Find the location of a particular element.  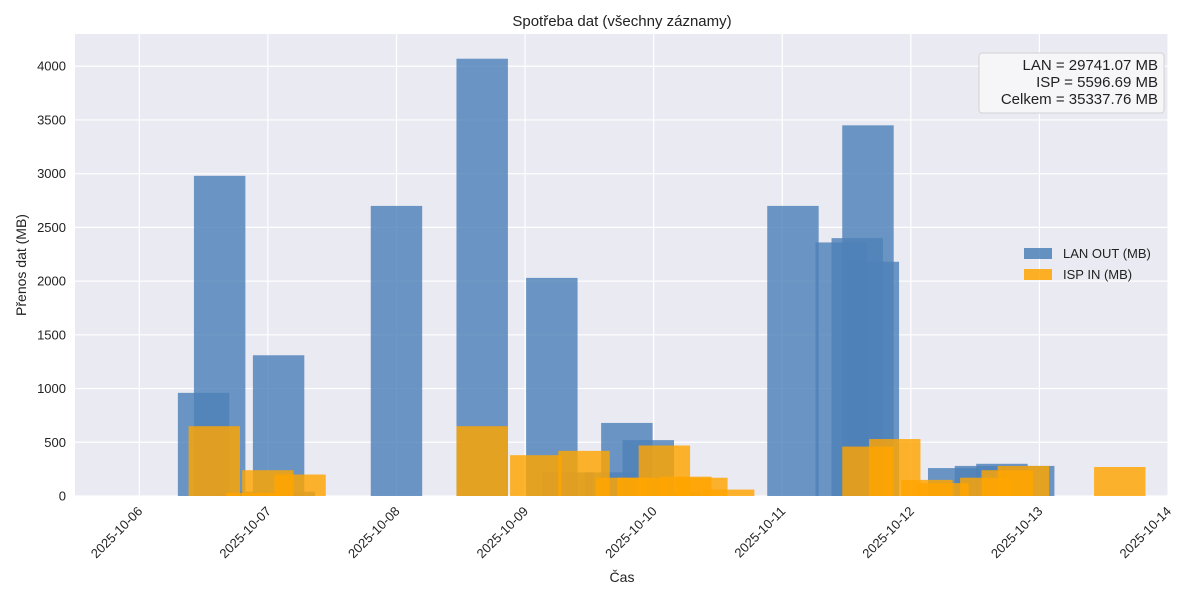

y-tick-label: 0 is located at coordinates (62, 496).